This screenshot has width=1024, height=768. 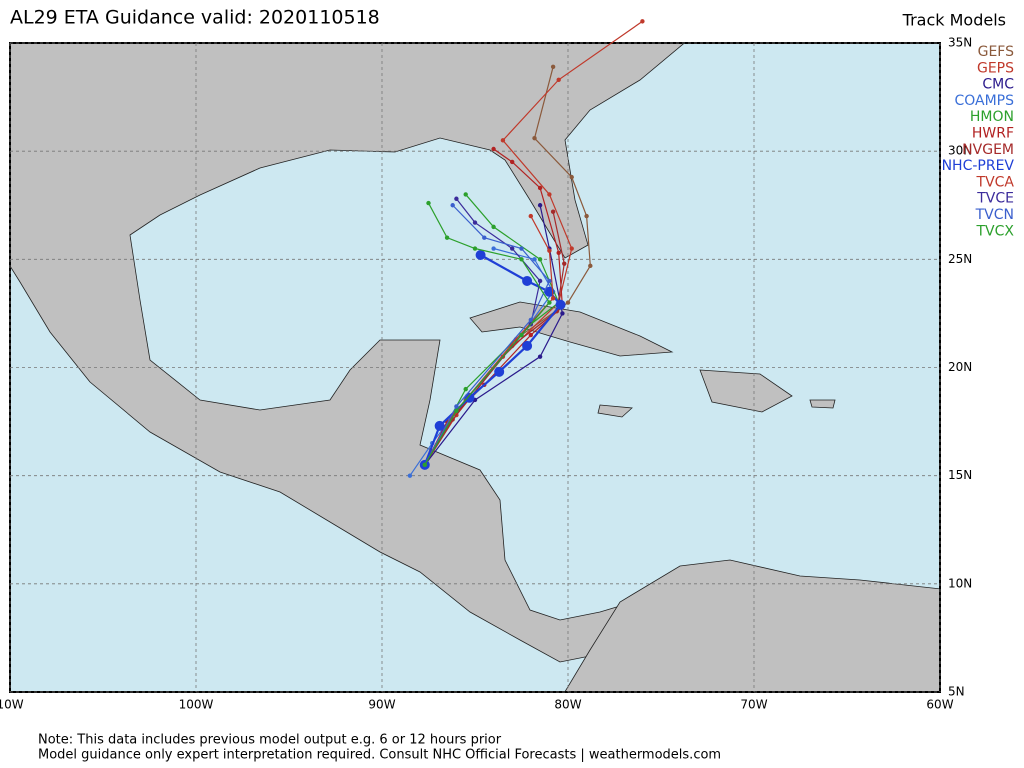 I want to click on legend-entry: CMC, so click(x=998, y=85).